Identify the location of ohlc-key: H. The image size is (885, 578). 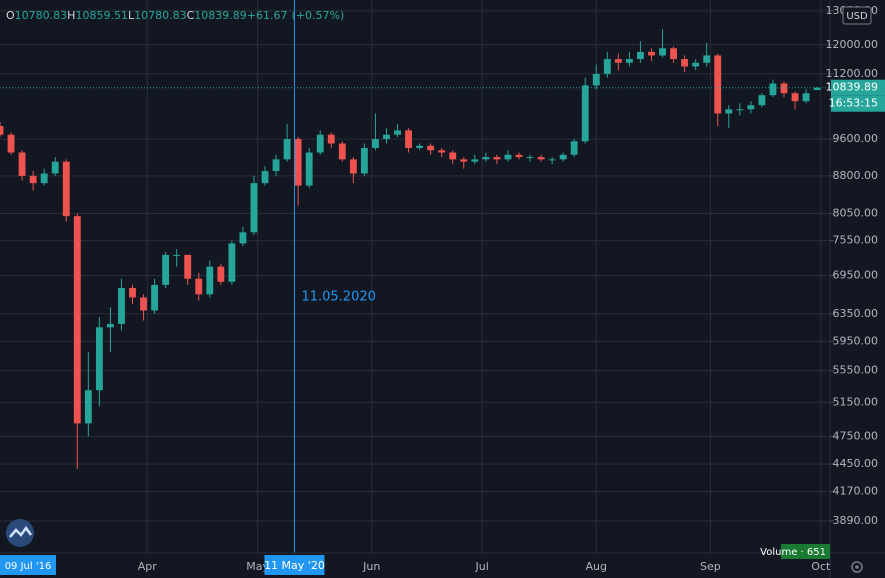
(71, 15).